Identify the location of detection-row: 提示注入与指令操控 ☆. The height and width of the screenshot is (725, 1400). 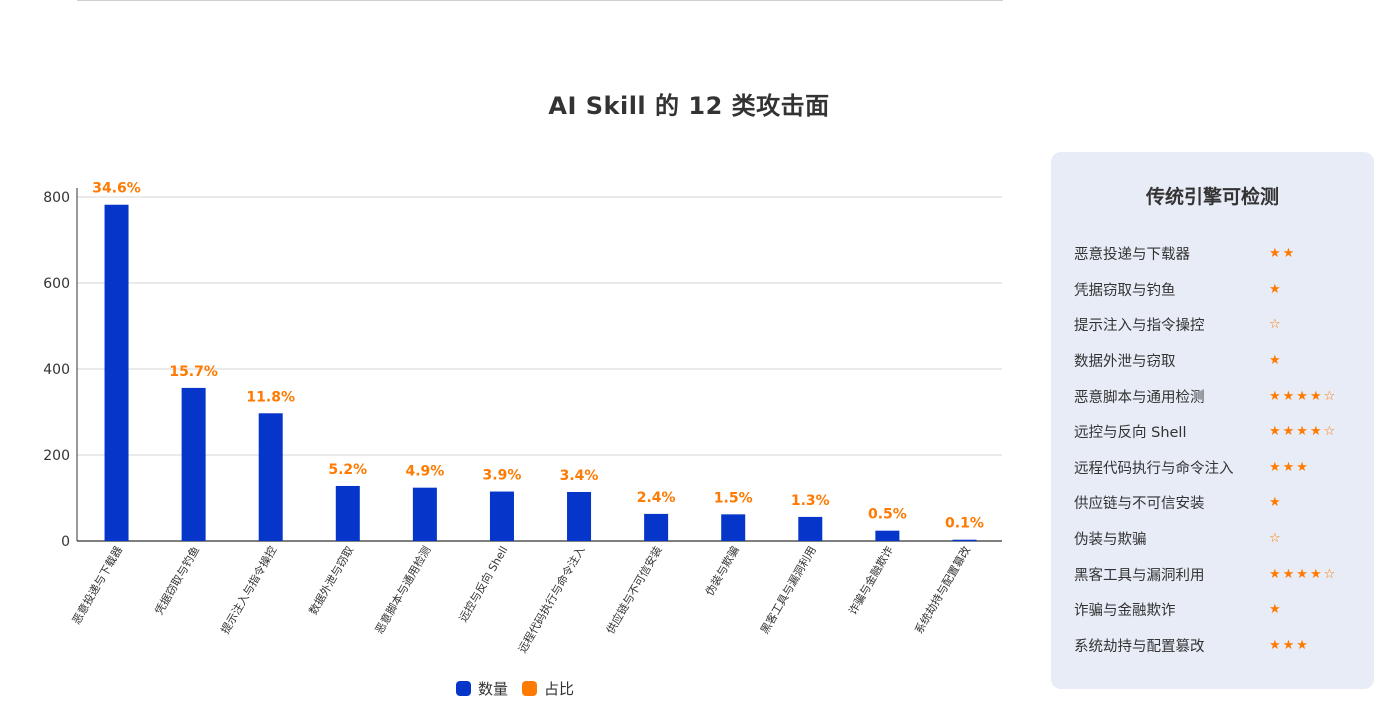
(1219, 325).